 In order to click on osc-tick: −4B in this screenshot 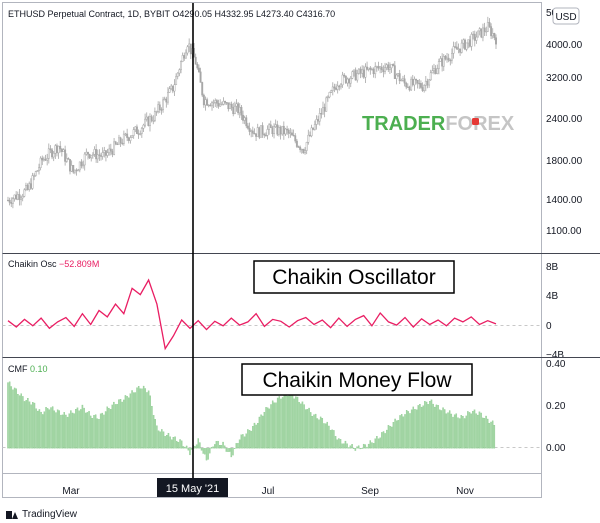, I will do `click(555, 355)`.